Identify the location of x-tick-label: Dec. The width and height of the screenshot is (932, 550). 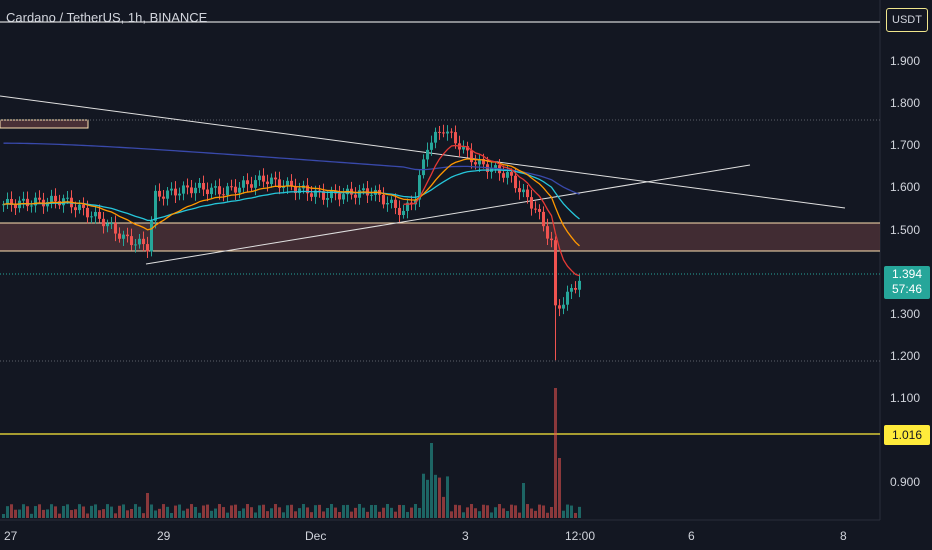
(316, 536).